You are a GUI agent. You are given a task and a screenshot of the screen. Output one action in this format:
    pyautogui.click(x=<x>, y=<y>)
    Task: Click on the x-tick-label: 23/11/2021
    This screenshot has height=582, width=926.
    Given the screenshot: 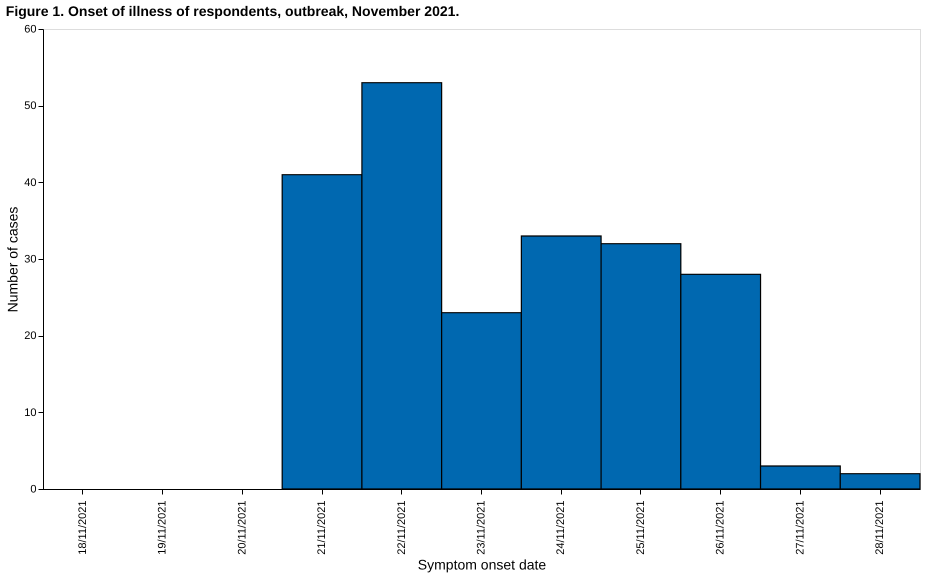 What is the action you would take?
    pyautogui.click(x=482, y=527)
    